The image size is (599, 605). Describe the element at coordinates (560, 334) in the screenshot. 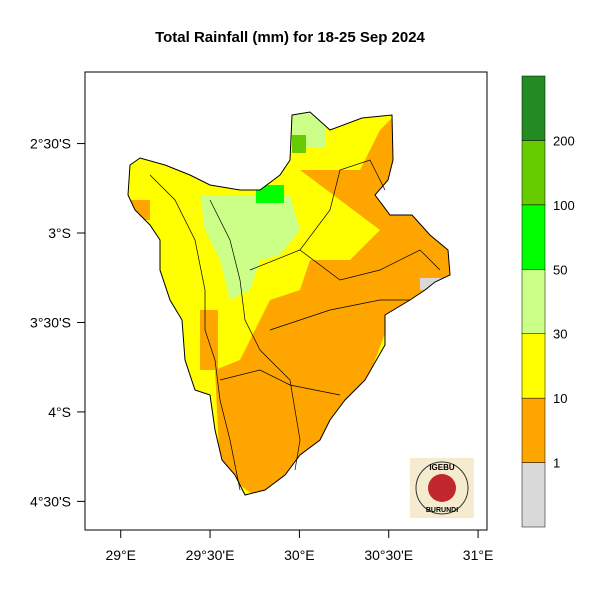

I see `colorbar-label: 30` at that location.